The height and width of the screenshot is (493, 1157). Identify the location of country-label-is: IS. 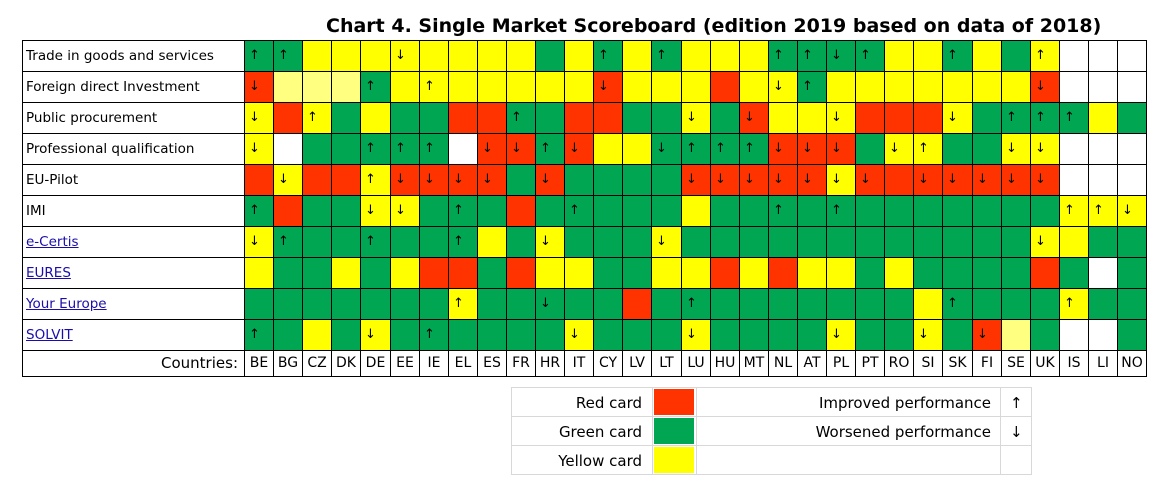
(1074, 363).